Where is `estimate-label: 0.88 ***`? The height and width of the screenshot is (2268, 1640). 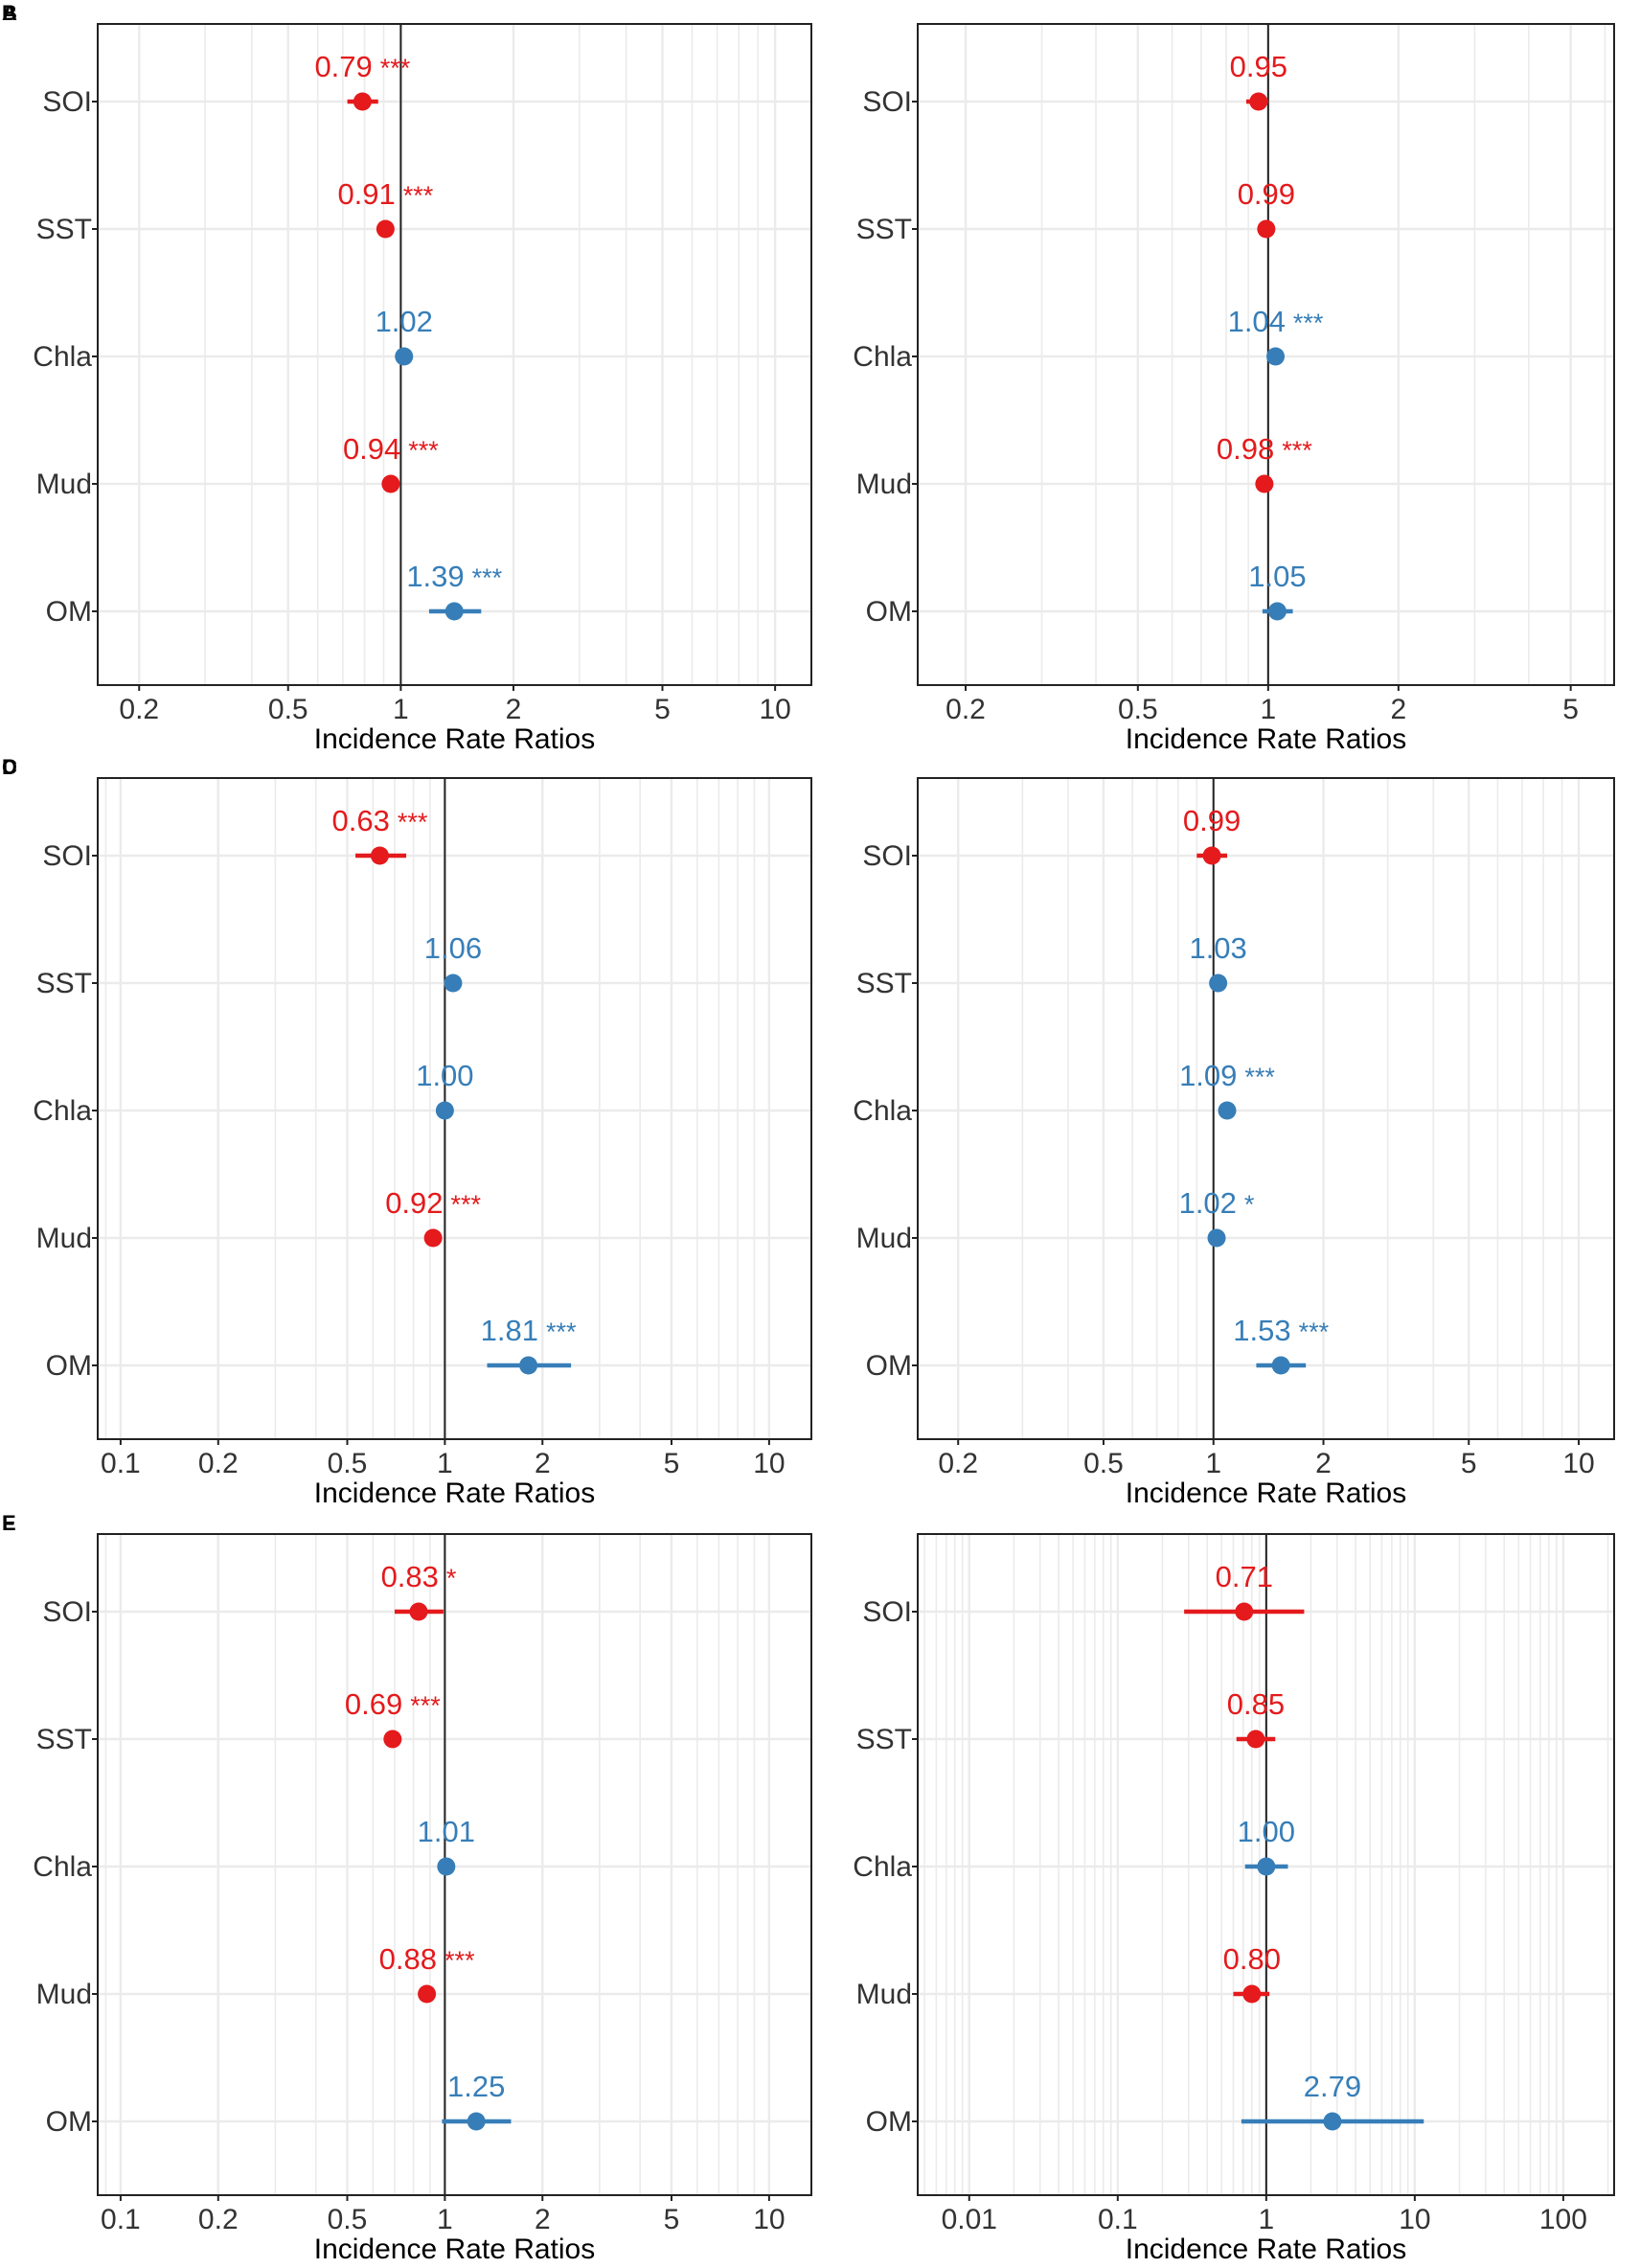
estimate-label: 0.88 *** is located at coordinates (427, 1959).